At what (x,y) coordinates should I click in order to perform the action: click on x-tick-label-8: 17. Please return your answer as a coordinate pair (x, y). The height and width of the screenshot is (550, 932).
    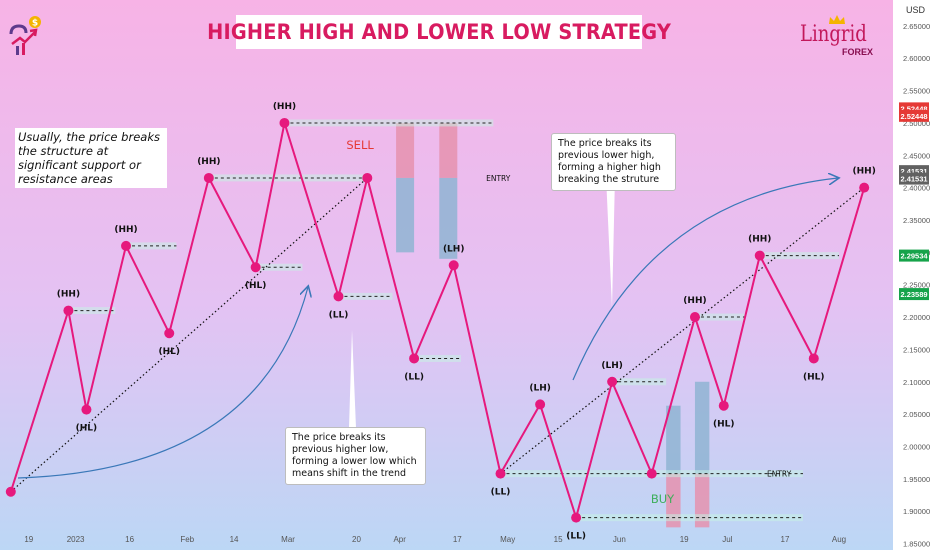
    Looking at the image, I should click on (457, 539).